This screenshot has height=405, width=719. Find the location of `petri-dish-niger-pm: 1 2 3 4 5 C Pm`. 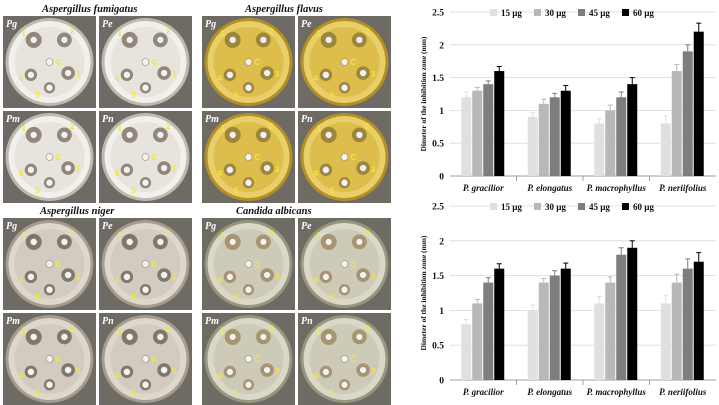

petri-dish-niger-pm: 1 2 3 4 5 C Pm is located at coordinates (49, 359).